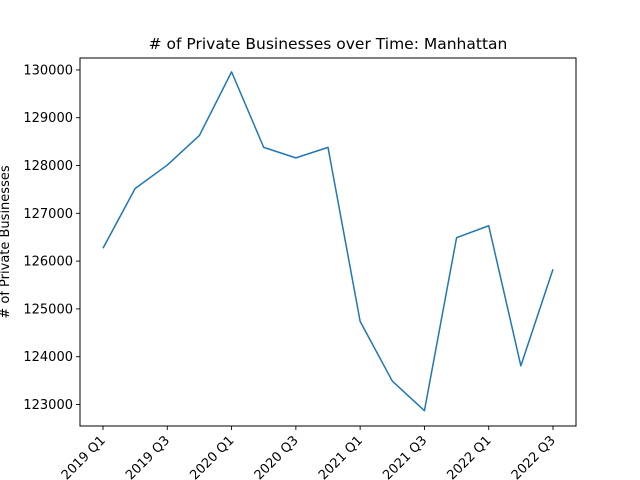  I want to click on x-tick-label: 2021 Q3, so click(405, 456).